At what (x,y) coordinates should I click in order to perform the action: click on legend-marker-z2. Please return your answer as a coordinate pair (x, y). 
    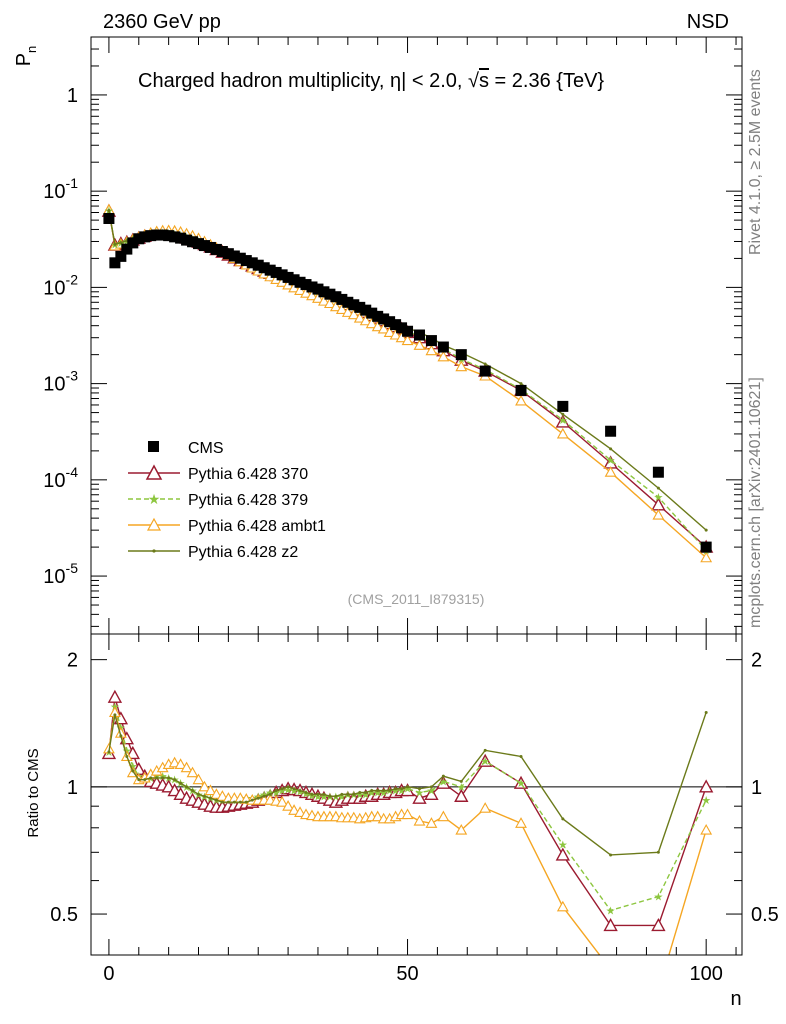
    Looking at the image, I should click on (154, 551).